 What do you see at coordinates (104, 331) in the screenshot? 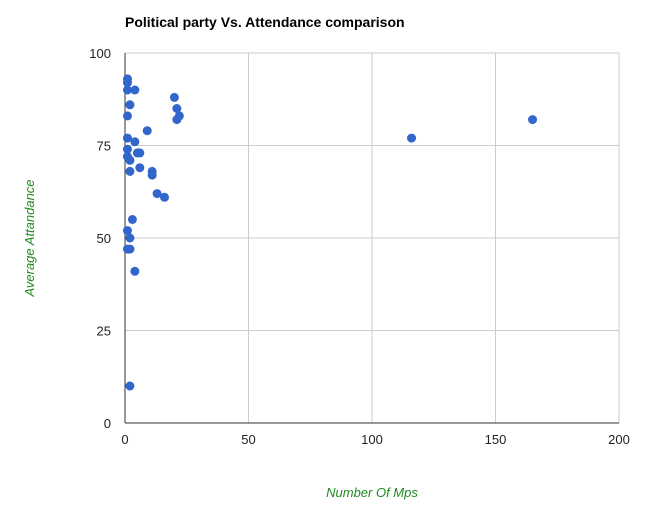
I see `y-tick-label: 25` at bounding box center [104, 331].